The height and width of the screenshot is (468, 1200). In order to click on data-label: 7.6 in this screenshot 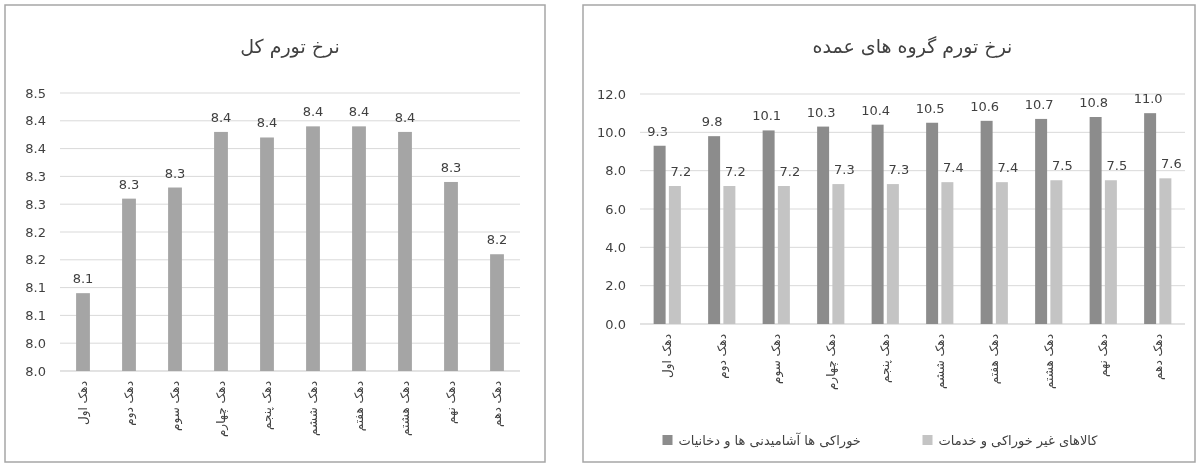, I will do `click(1171, 164)`.